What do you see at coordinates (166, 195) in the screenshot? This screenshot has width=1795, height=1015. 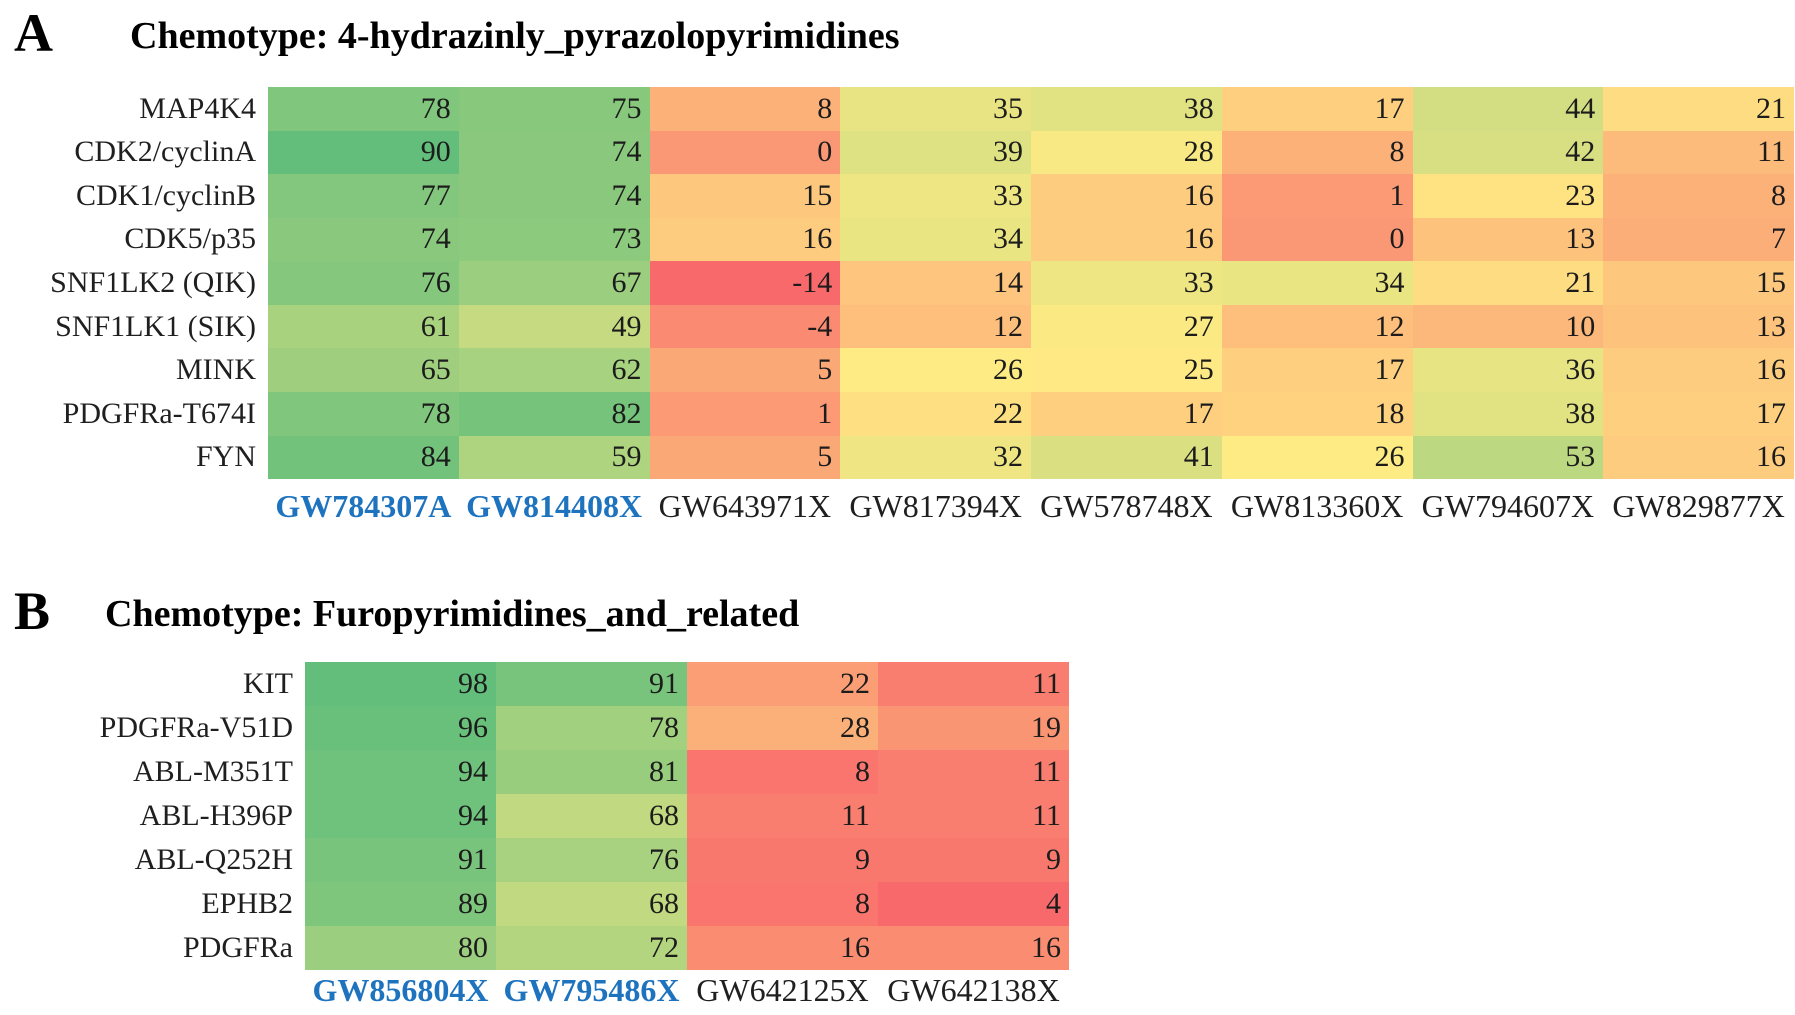 I see `row-label: CDK1/cyclinB` at bounding box center [166, 195].